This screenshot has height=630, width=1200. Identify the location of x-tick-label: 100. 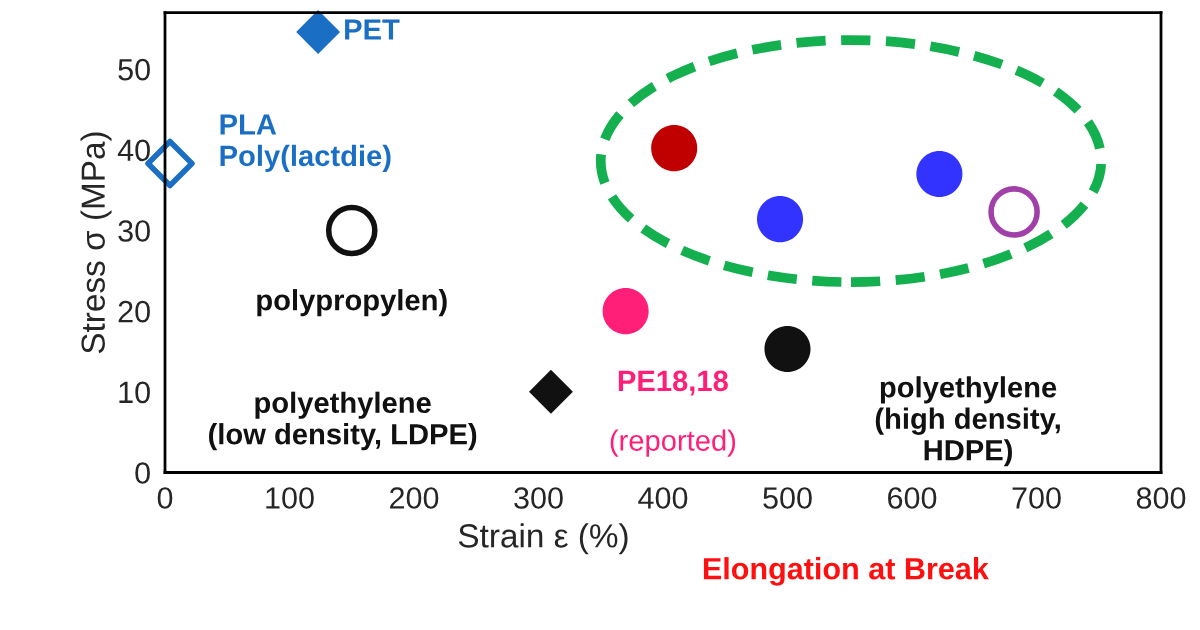
(290, 498).